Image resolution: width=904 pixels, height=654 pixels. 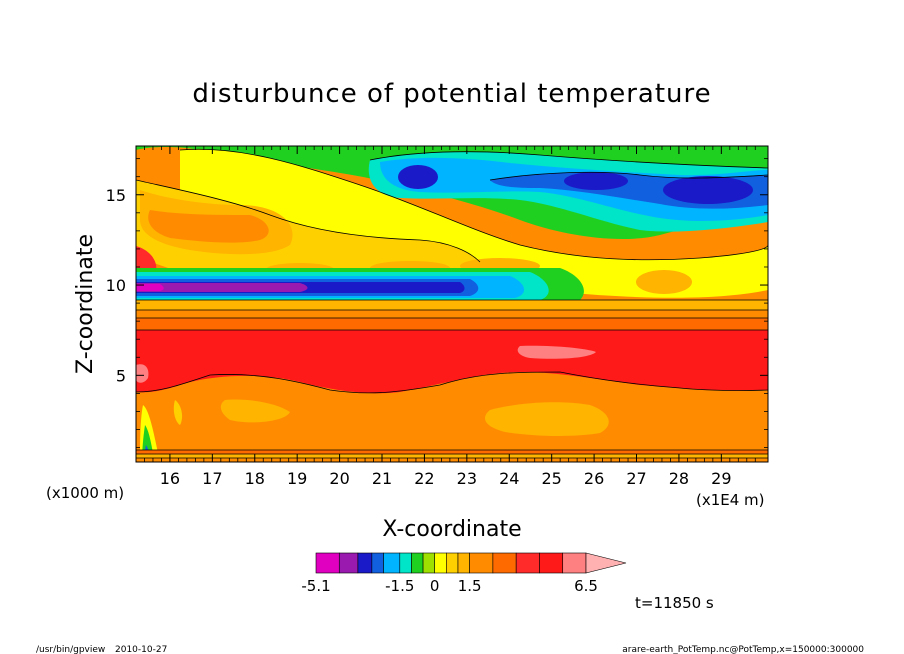 What do you see at coordinates (255, 411) in the screenshot?
I see `region-lower-orange-left` at bounding box center [255, 411].